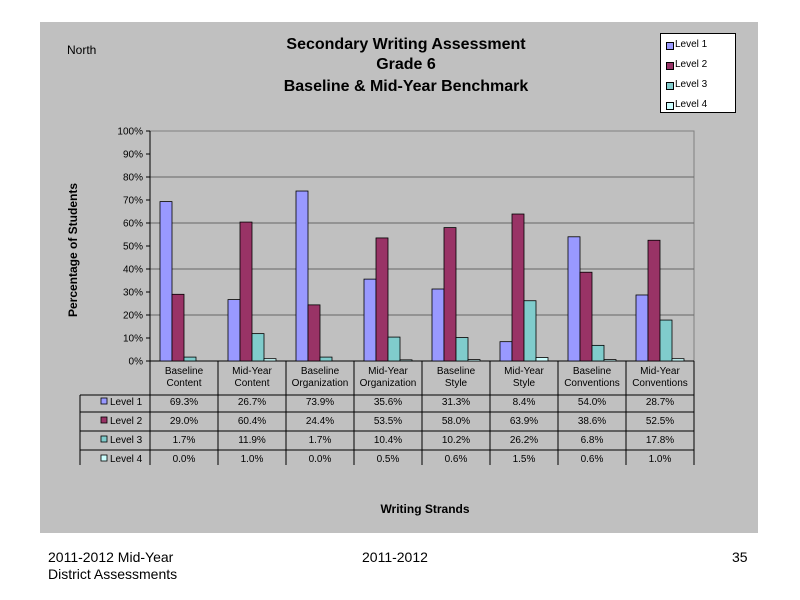 The image size is (800, 600). Describe the element at coordinates (388, 402) in the screenshot. I see `data-label: 35.6%` at that location.